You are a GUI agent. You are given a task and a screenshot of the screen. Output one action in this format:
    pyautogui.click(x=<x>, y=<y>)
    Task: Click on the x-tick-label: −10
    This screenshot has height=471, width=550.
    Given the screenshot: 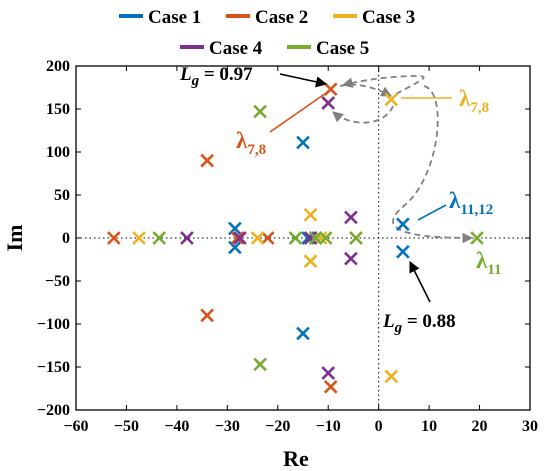 What is the action you would take?
    pyautogui.click(x=328, y=426)
    